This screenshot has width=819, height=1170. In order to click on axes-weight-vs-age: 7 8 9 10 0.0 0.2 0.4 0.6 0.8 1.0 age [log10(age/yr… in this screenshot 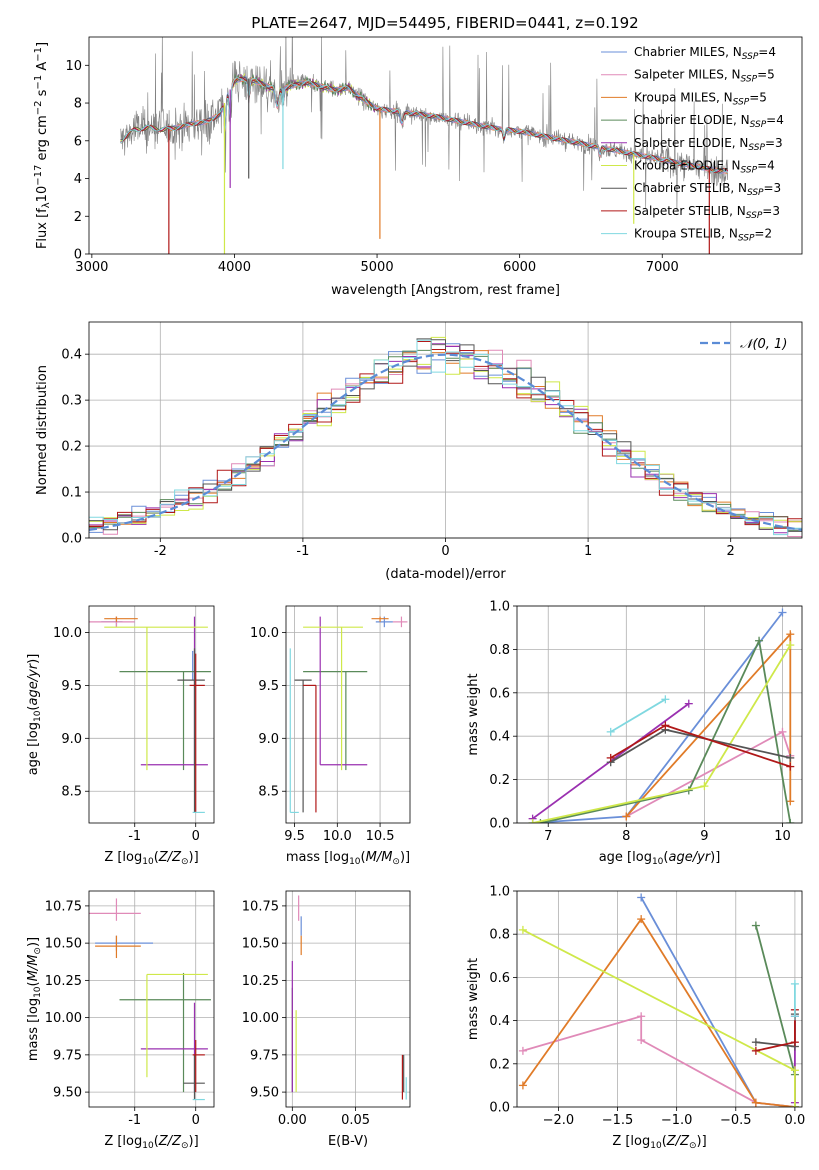, I will do `click(634, 733)`.